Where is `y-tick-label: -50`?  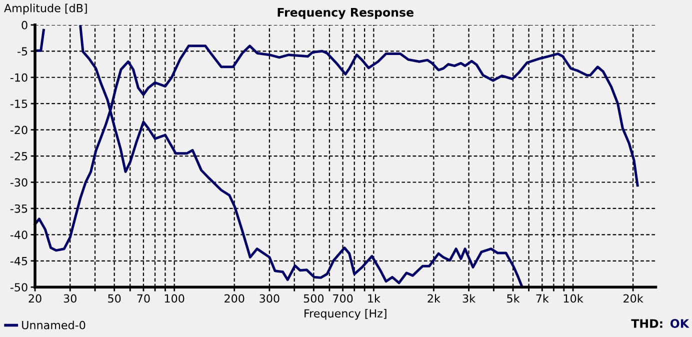
y-tick-label: -50 is located at coordinates (19, 287).